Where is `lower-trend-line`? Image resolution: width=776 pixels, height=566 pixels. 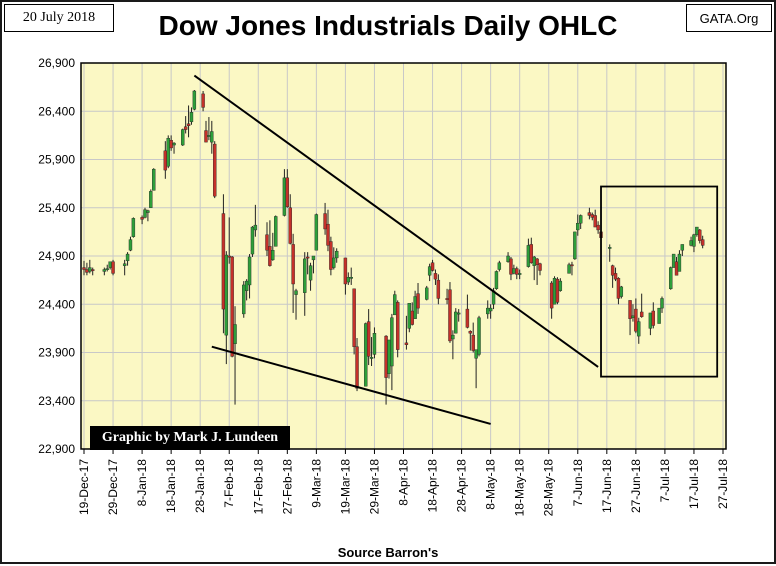 lower-trend-line is located at coordinates (351, 385).